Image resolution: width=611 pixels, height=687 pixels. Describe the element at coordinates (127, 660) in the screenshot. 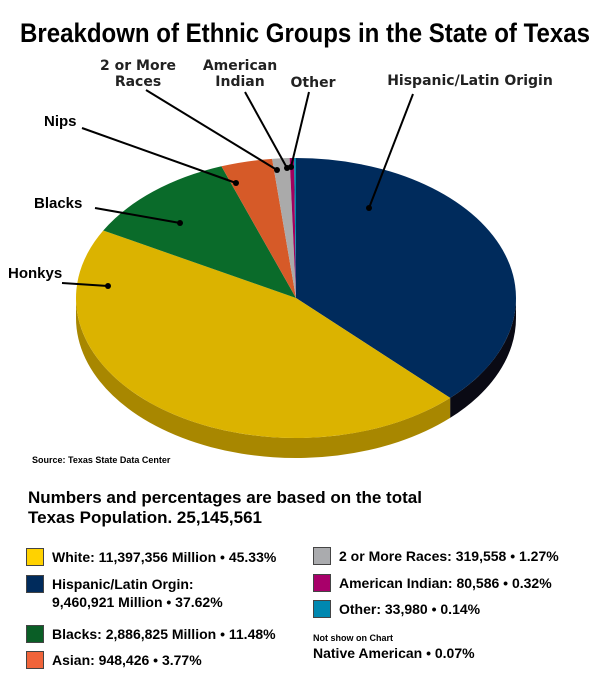

I see `legend-text: Asian: 948,426 • 3.77%` at that location.